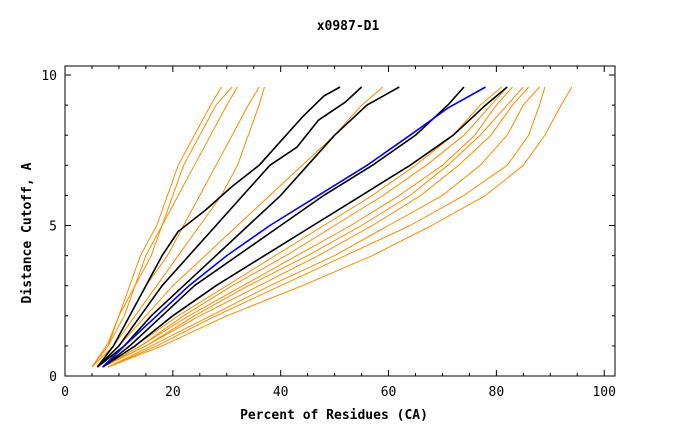 The height and width of the screenshot is (440, 680). Describe the element at coordinates (27, 232) in the screenshot. I see `y-axis-label: Distance Cutoff, A` at that location.